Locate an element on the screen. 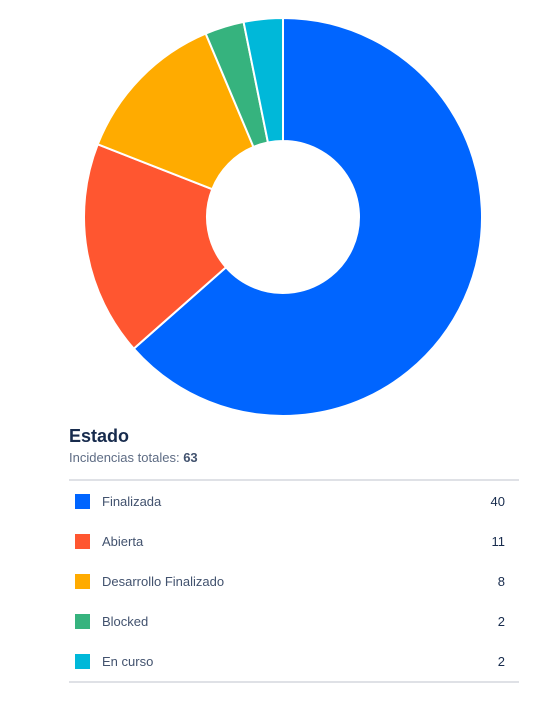  total-value: 63 is located at coordinates (190, 457).